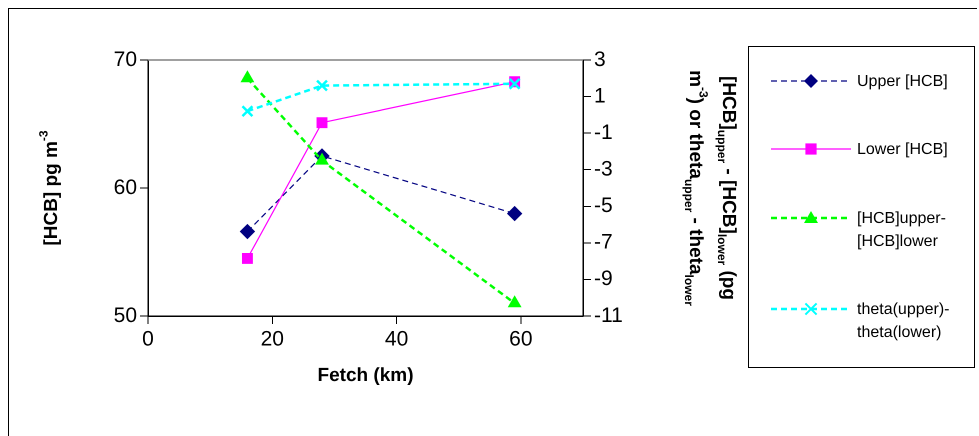  Describe the element at coordinates (125, 187) in the screenshot. I see `y-tick-label: 60` at that location.